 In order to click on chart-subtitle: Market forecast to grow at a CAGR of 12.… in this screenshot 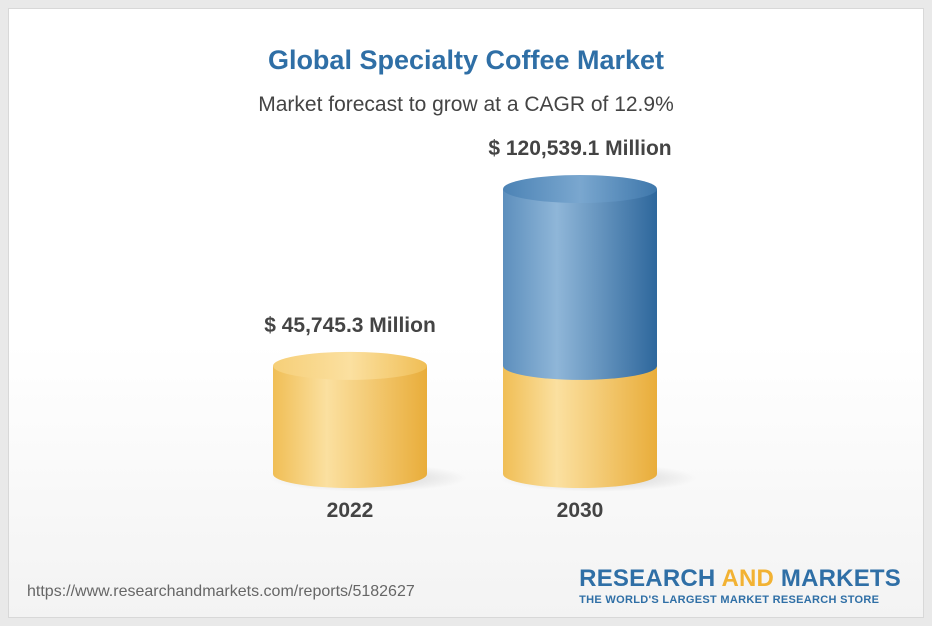, I will do `click(466, 104)`.